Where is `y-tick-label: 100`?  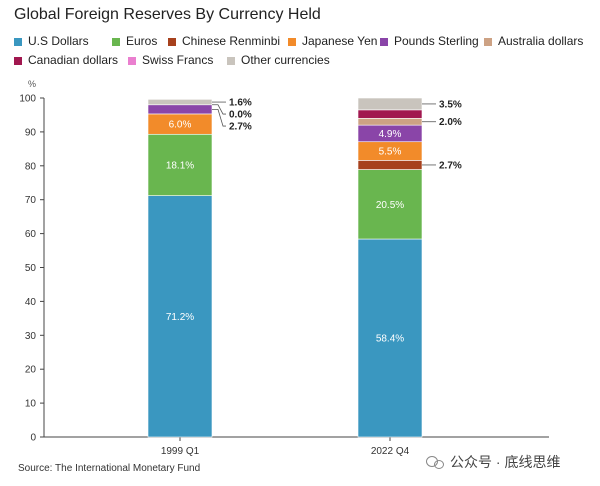
y-tick-label: 100 is located at coordinates (27, 99).